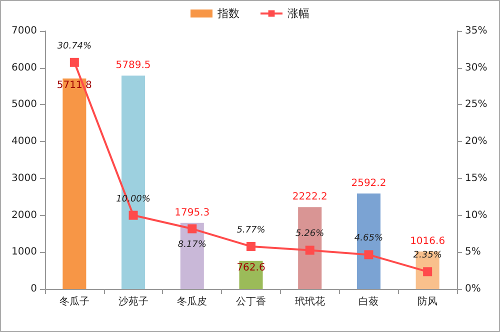  Describe the element at coordinates (24, 68) in the screenshot. I see `y-tick-label: 6000` at that location.